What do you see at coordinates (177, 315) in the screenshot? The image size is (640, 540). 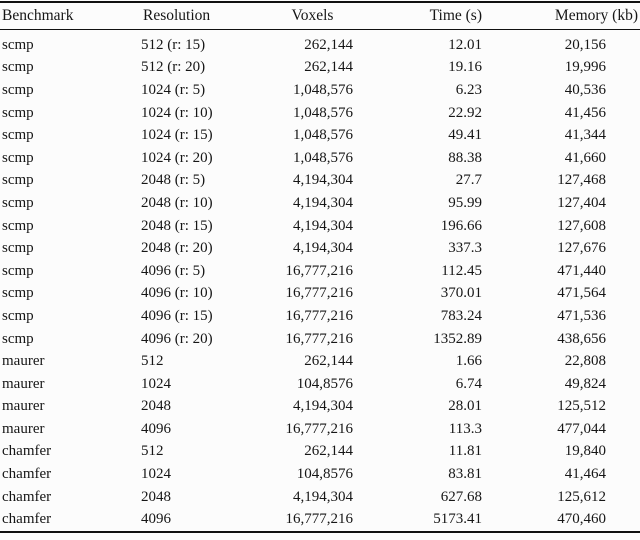 I see `table-cell: 4096 (r: 15)` at bounding box center [177, 315].